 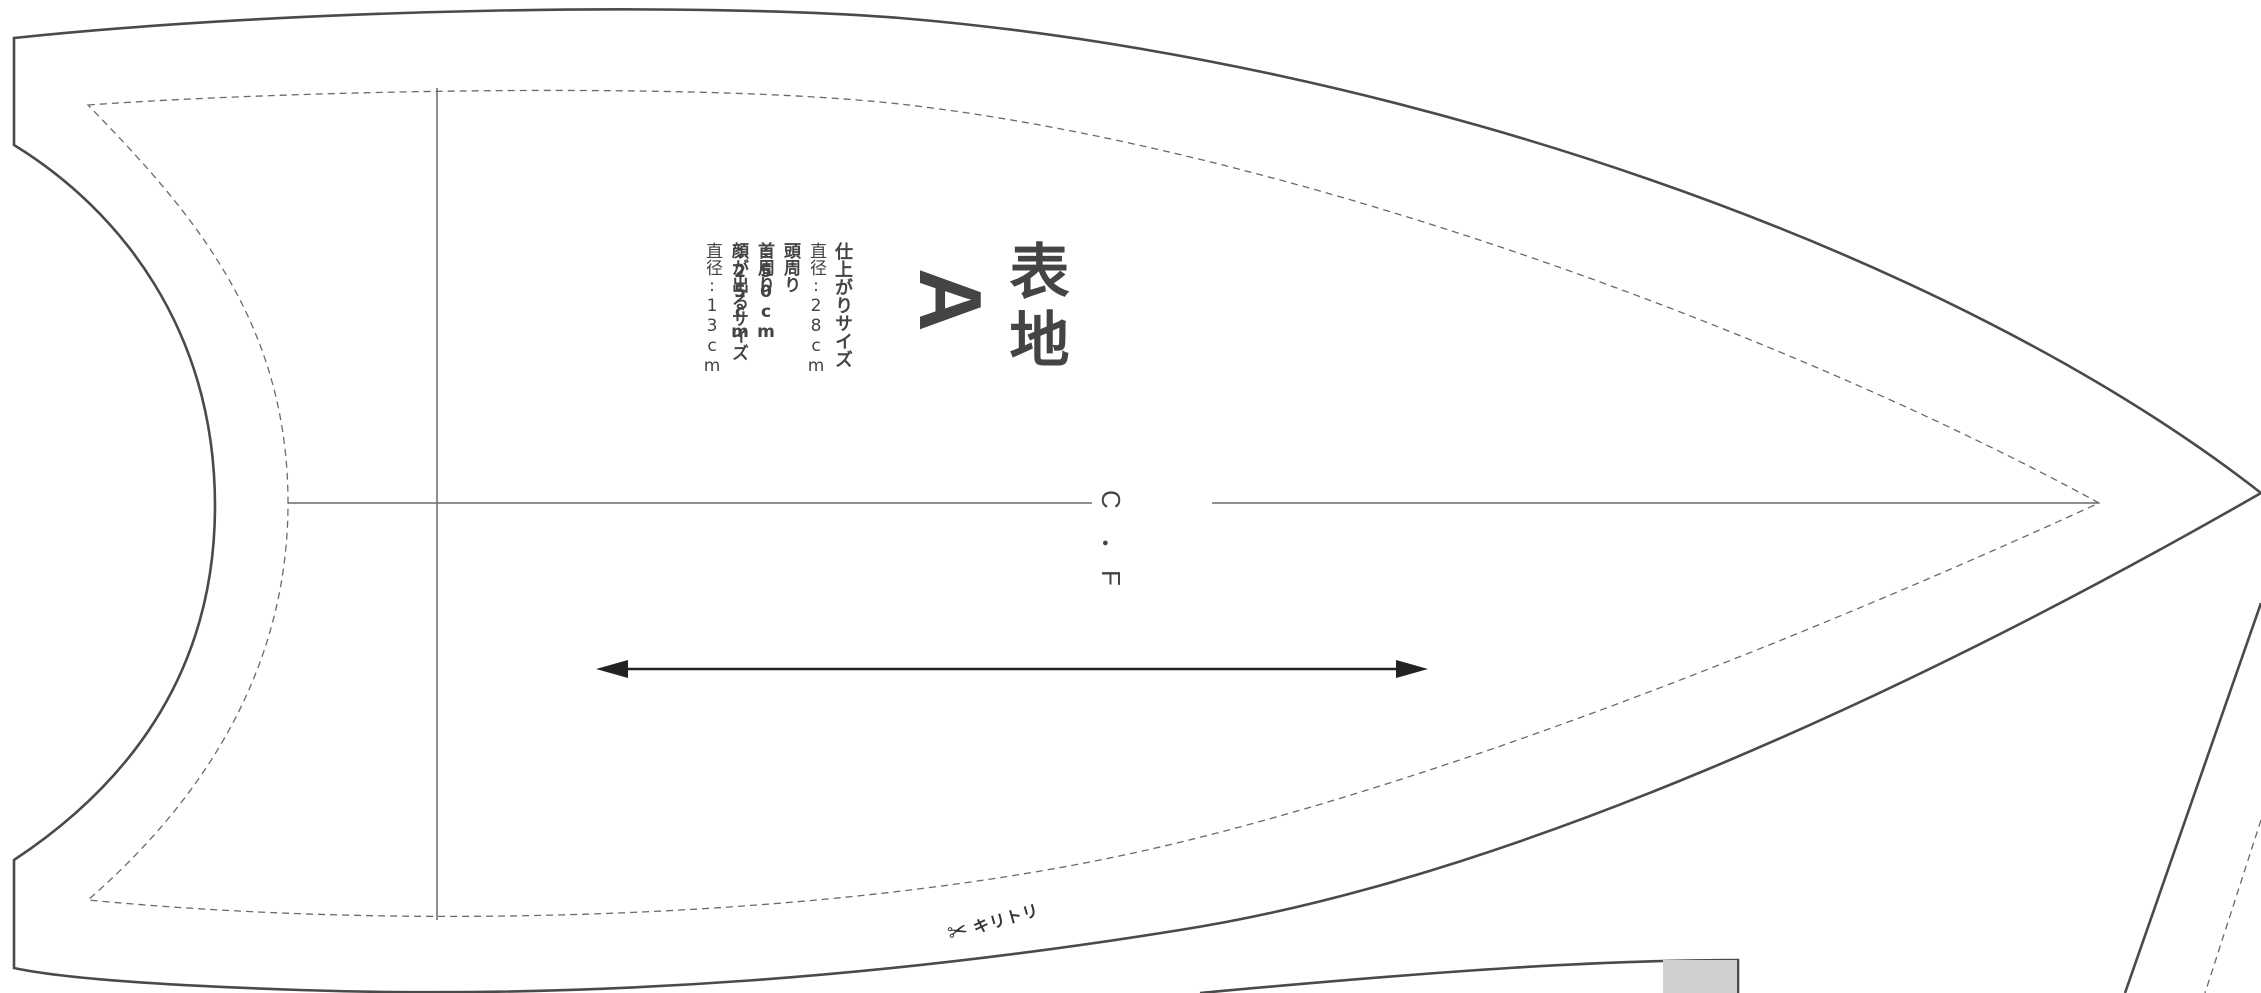 What do you see at coordinates (842, 305) in the screenshot?
I see `finished-size-heading: 仕上がりサイズ` at bounding box center [842, 305].